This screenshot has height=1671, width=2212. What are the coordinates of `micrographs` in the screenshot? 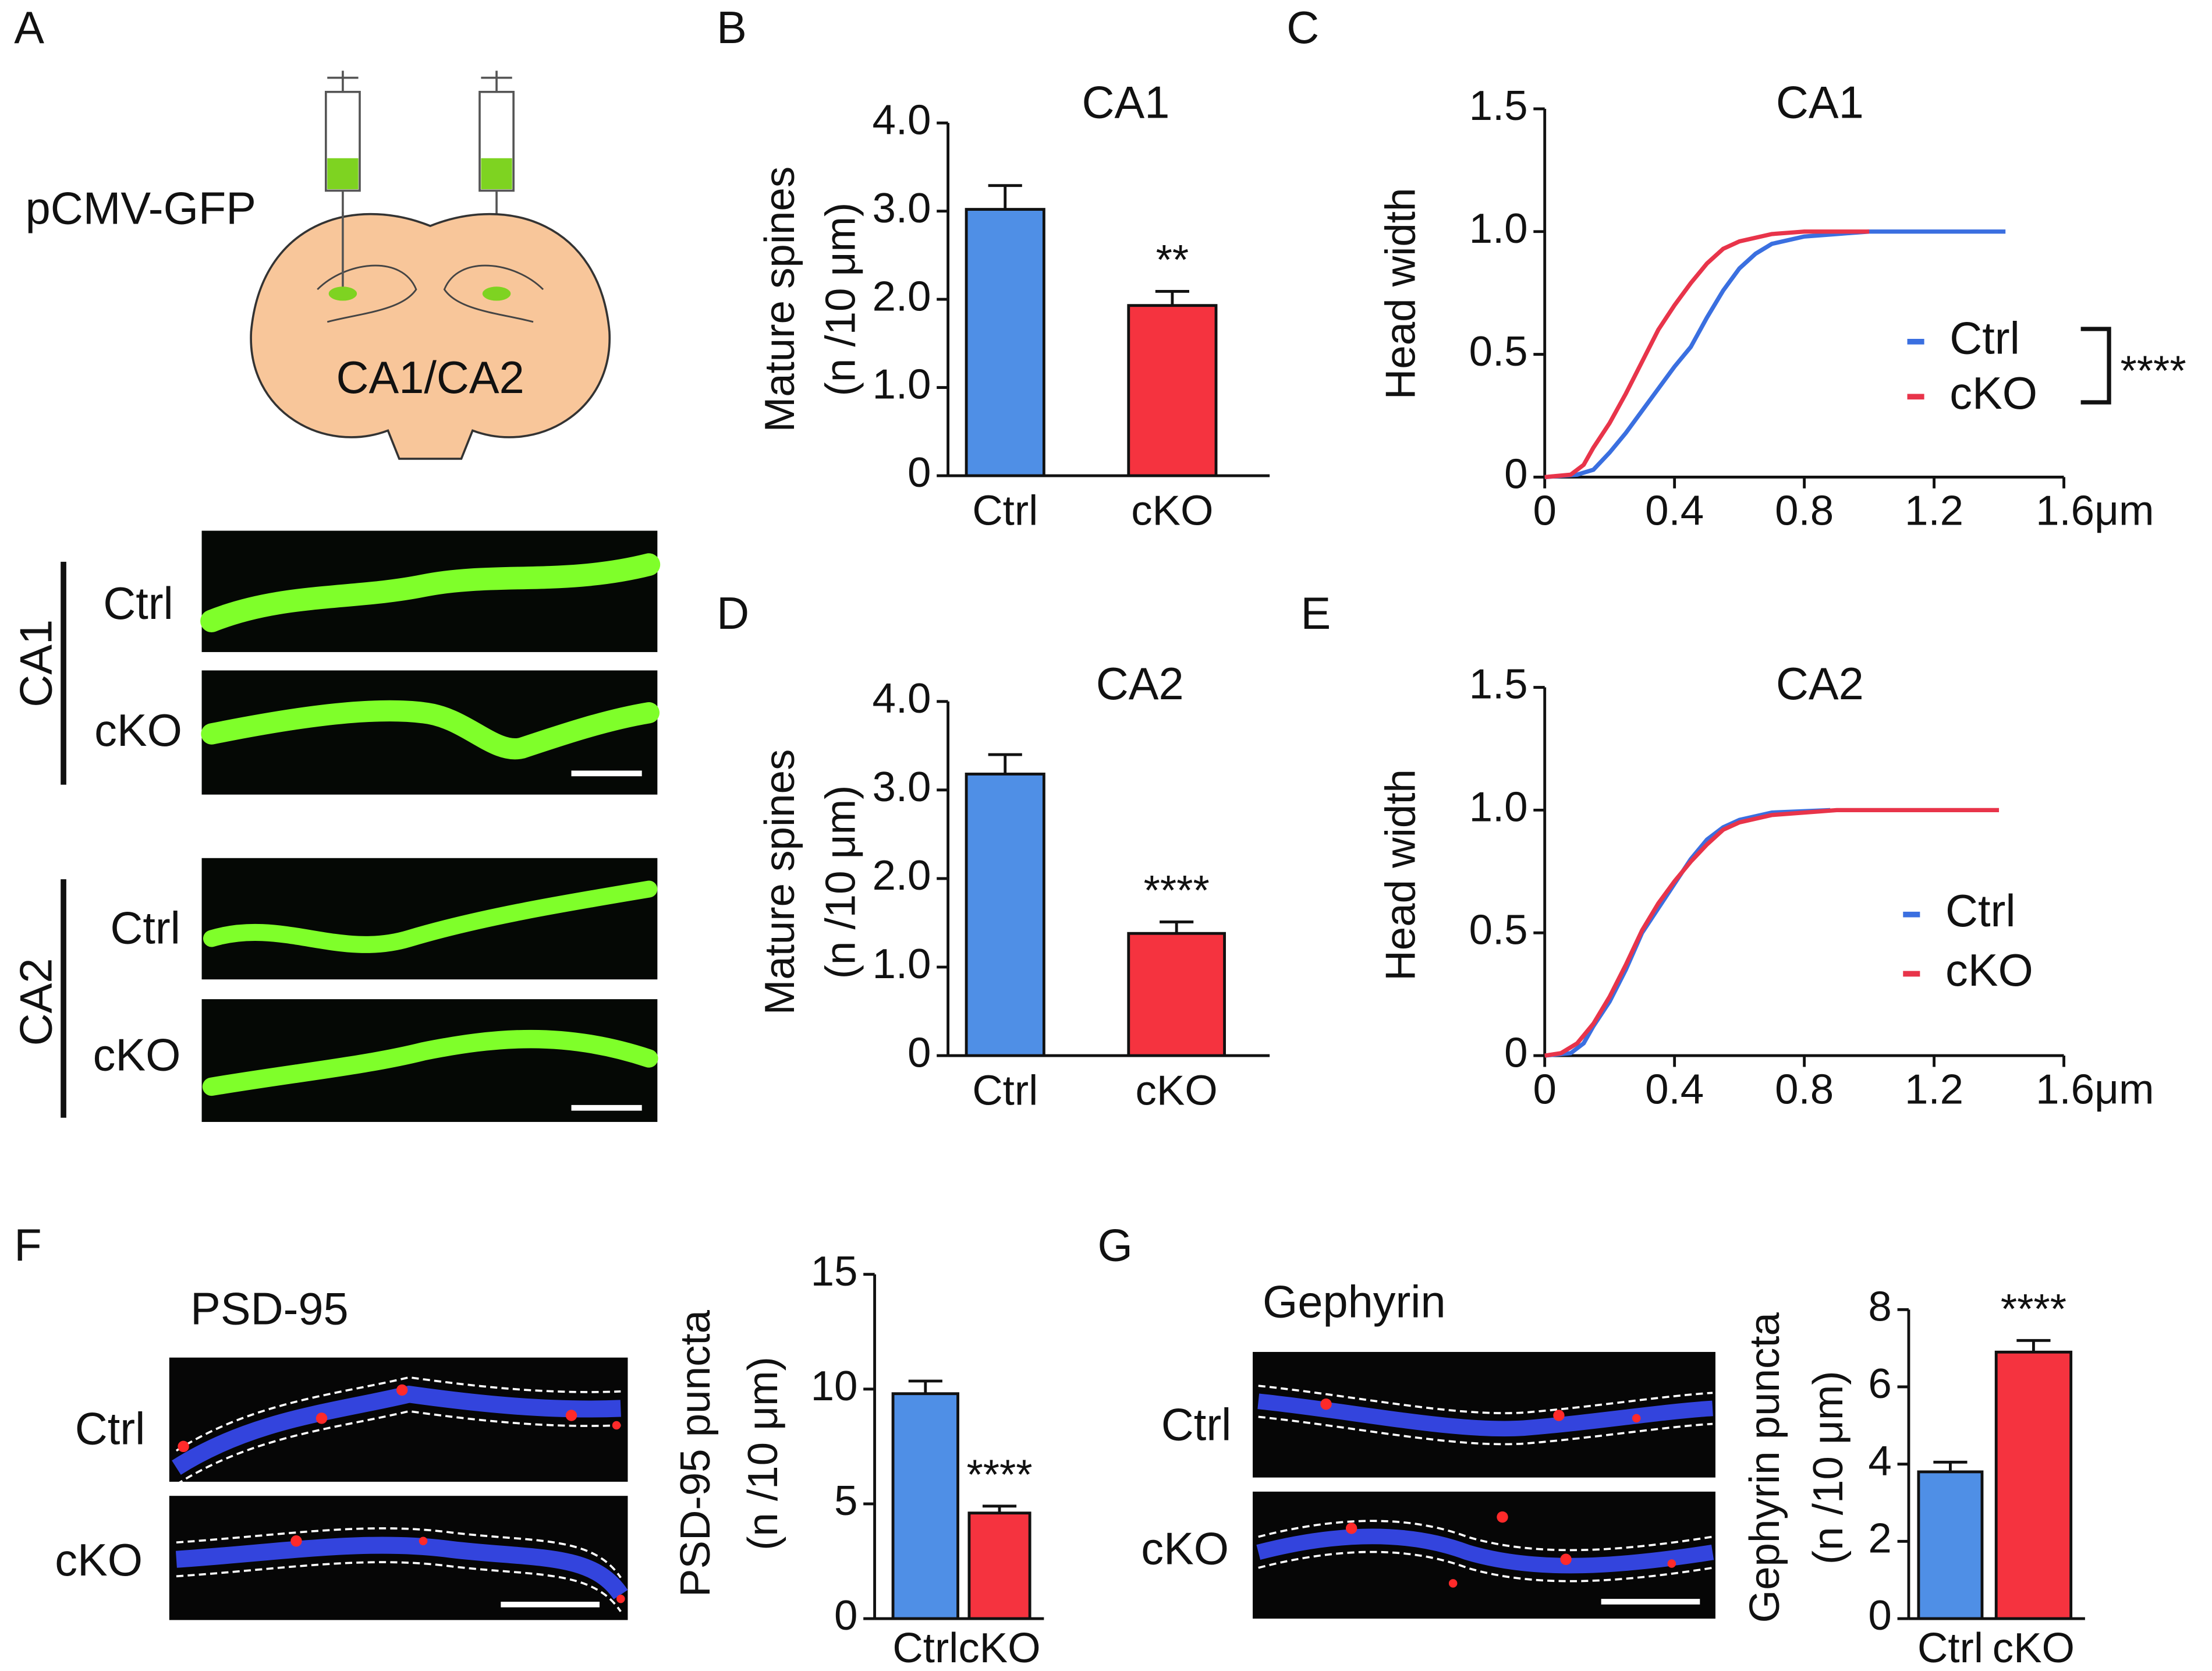 It's located at (942, 1485).